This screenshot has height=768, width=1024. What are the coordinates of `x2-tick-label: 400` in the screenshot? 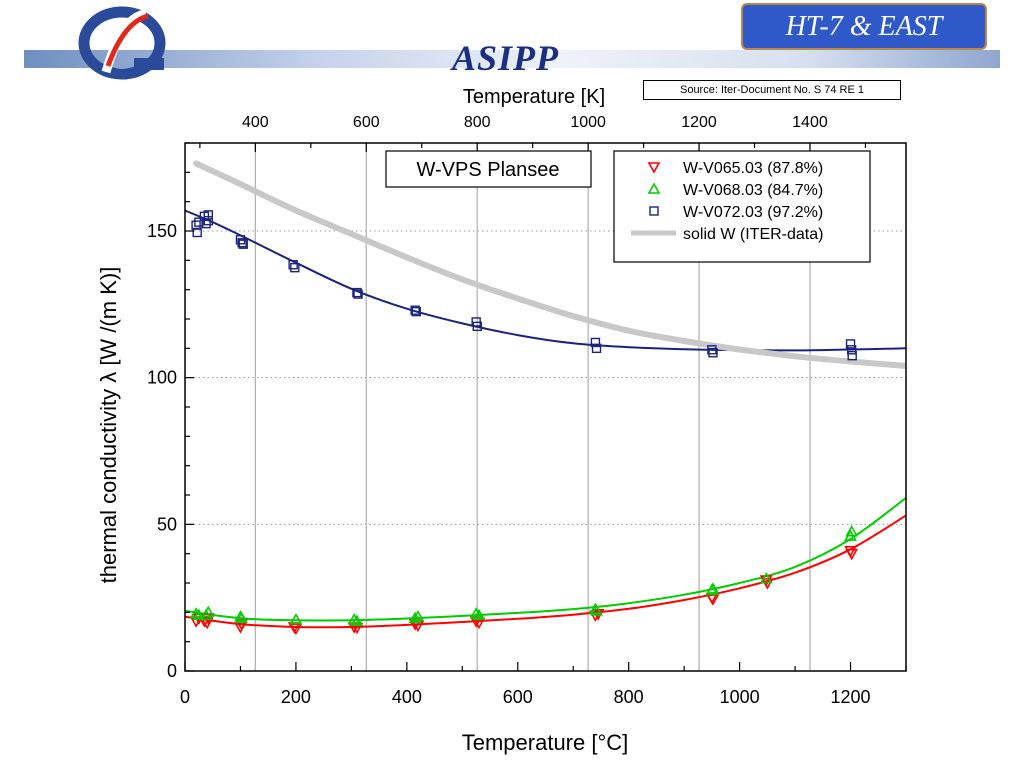 It's located at (255, 122).